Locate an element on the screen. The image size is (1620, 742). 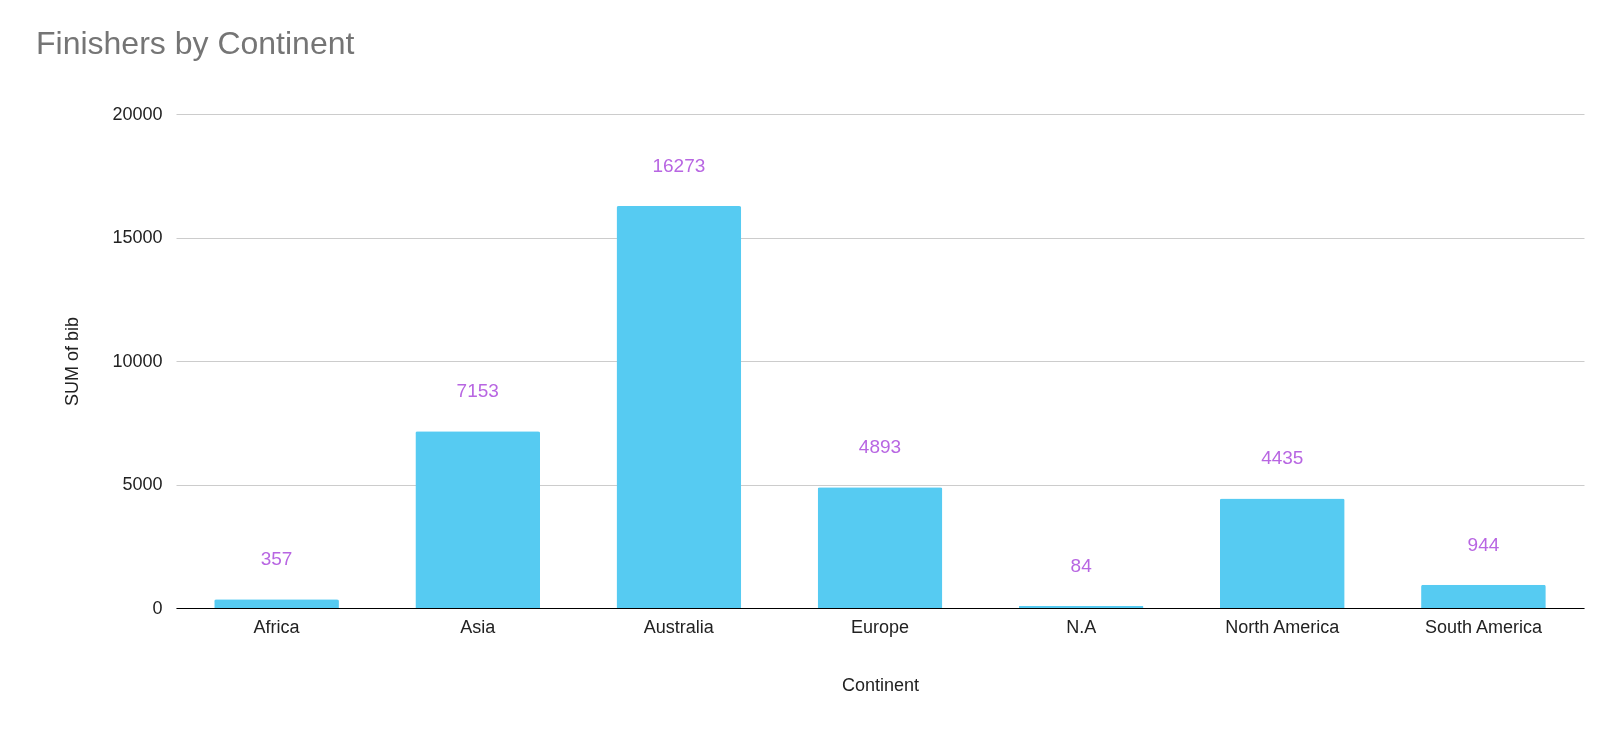
data-label: 7153 is located at coordinates (477, 391).